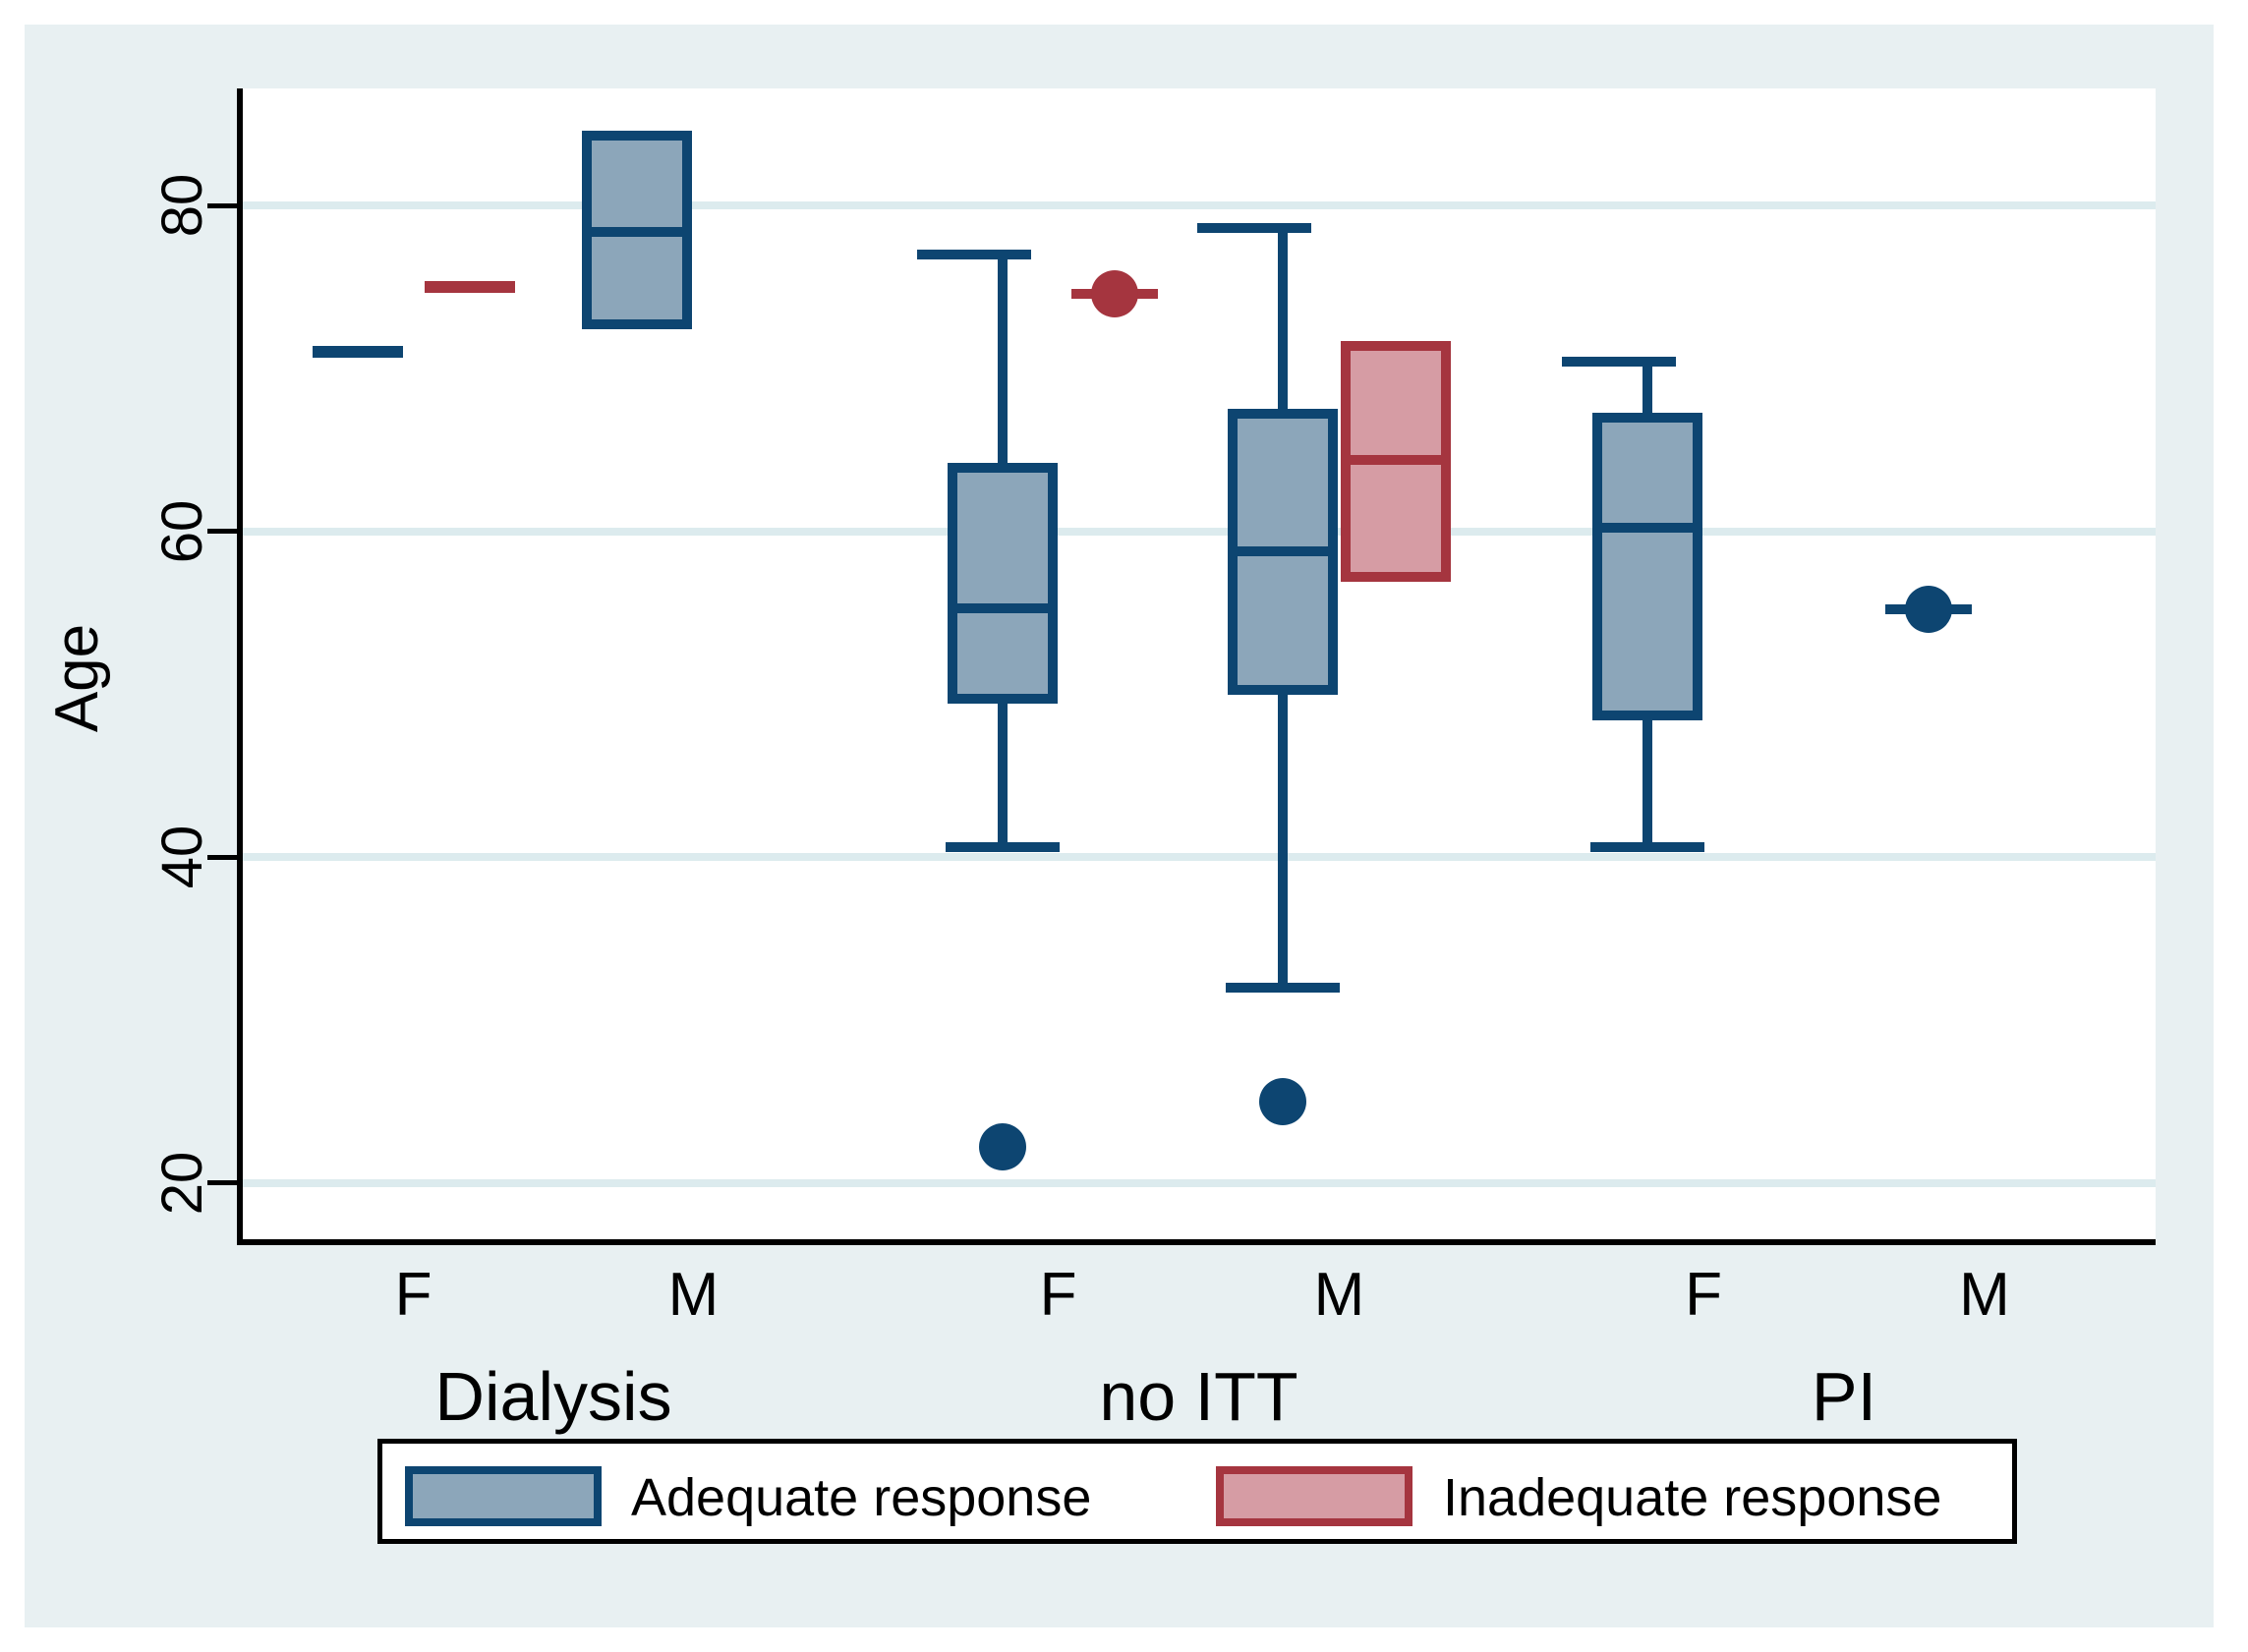 This screenshot has width=2248, height=1652. What do you see at coordinates (469, 286) in the screenshot?
I see `boxplot-dialysis-f-inadequate-median-line` at bounding box center [469, 286].